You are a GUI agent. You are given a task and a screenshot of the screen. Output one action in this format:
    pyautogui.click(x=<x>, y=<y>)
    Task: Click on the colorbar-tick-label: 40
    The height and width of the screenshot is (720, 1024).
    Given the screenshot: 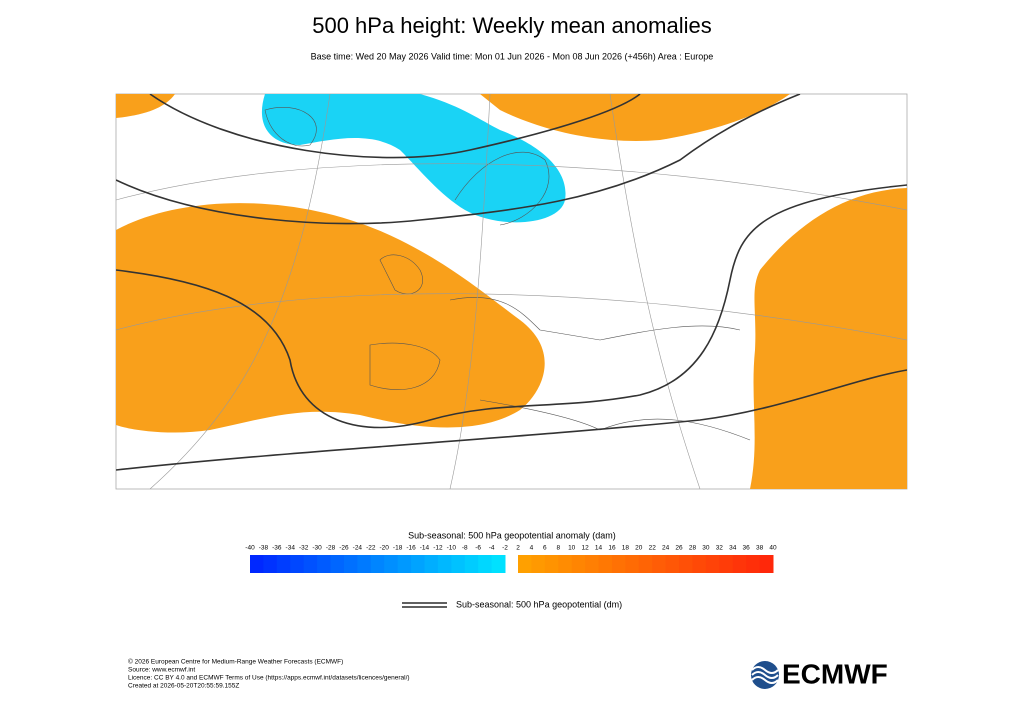 What is the action you would take?
    pyautogui.click(x=773, y=548)
    